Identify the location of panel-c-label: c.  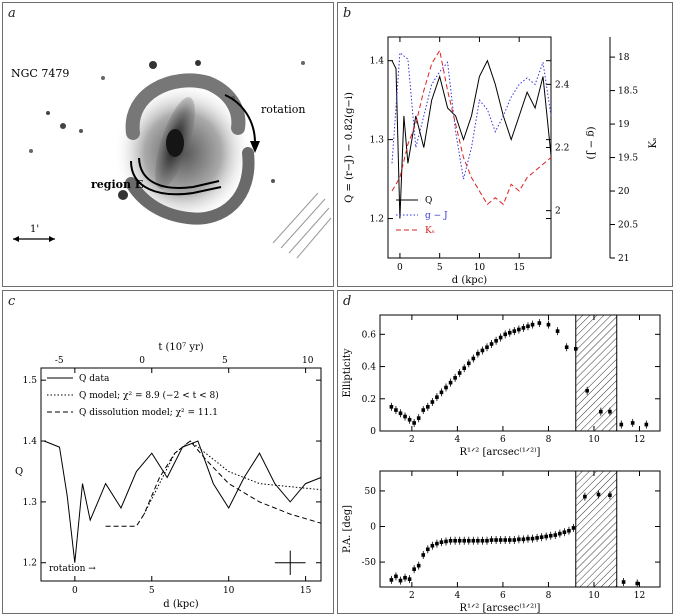
(12, 301).